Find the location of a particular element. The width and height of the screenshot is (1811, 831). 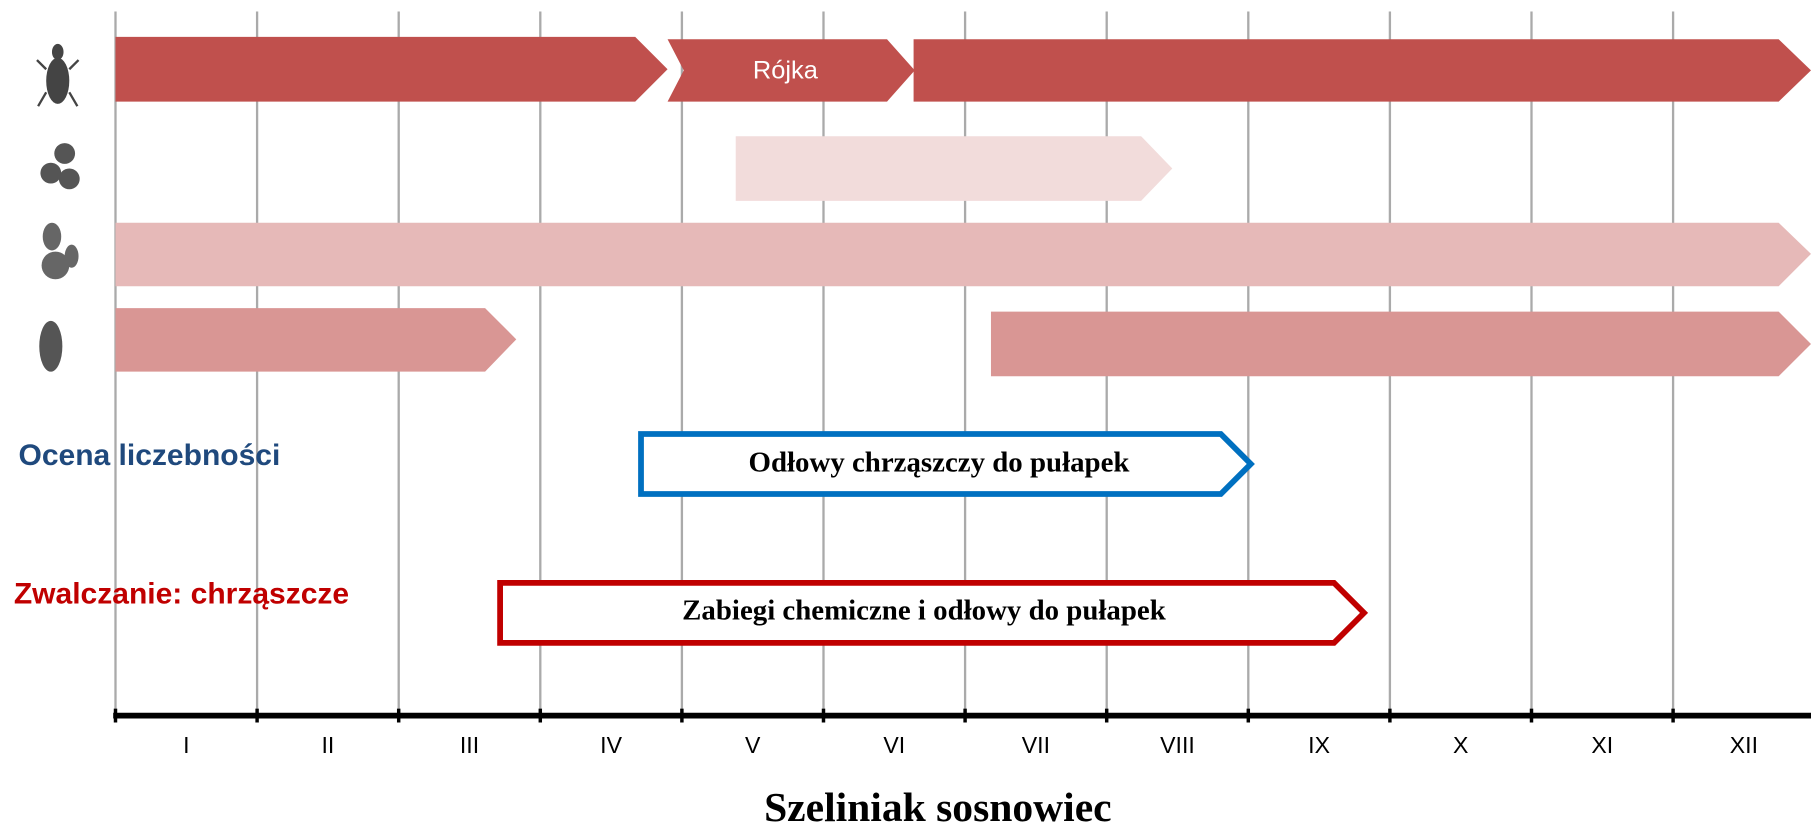

control-arrow is located at coordinates (933, 612).